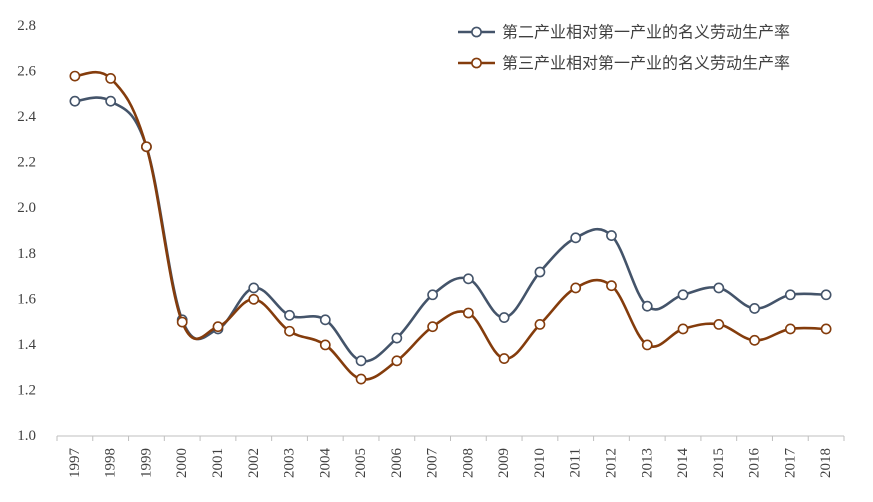 The height and width of the screenshot is (502, 873). What do you see at coordinates (26, 390) in the screenshot?
I see `y-tick-label: 1.2` at bounding box center [26, 390].